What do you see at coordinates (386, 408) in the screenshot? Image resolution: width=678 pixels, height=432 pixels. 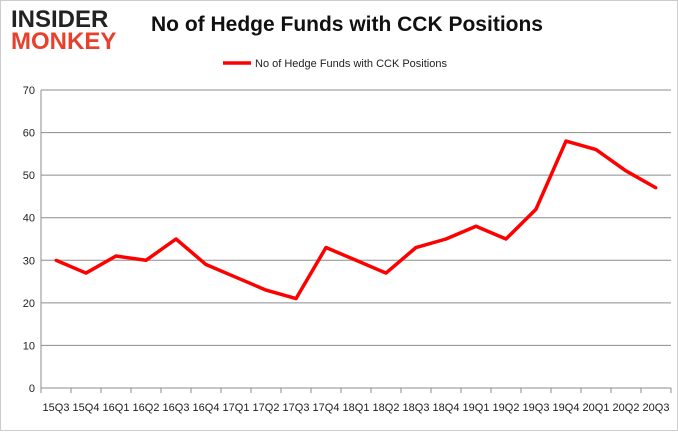 I see `x-tick-label: 18Q2` at bounding box center [386, 408].